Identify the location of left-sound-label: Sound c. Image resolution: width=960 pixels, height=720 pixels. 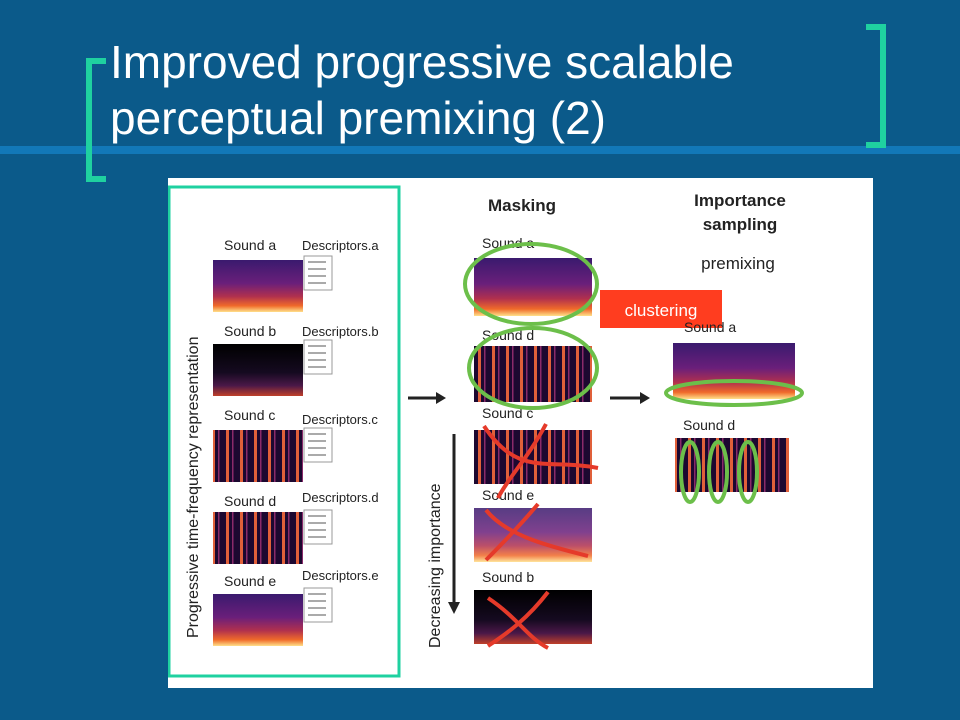
(249, 415).